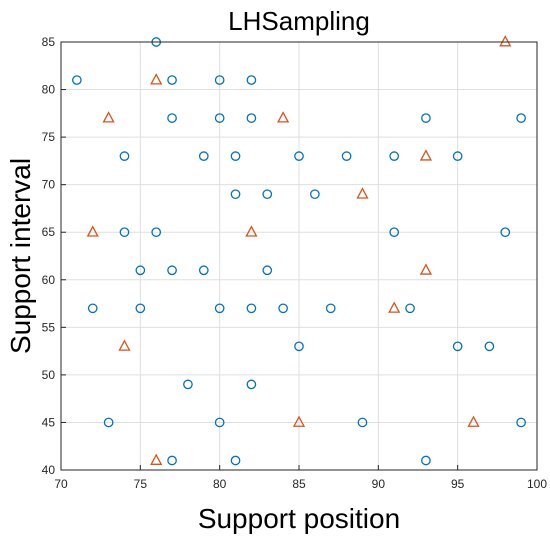 This screenshot has width=550, height=546. I want to click on x-tick-label: 100, so click(537, 484).